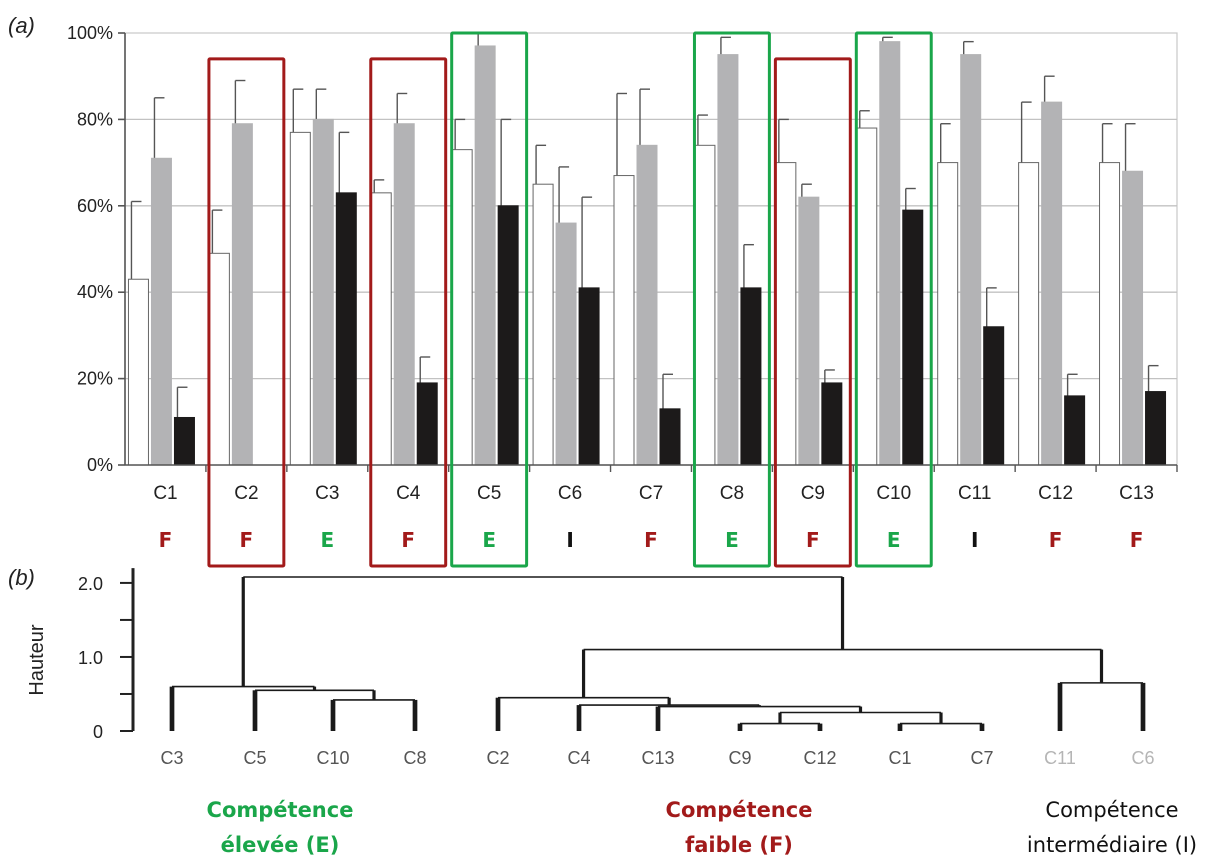 Image resolution: width=1215 pixels, height=861 pixels. What do you see at coordinates (327, 493) in the screenshot?
I see `category-label: C3` at bounding box center [327, 493].